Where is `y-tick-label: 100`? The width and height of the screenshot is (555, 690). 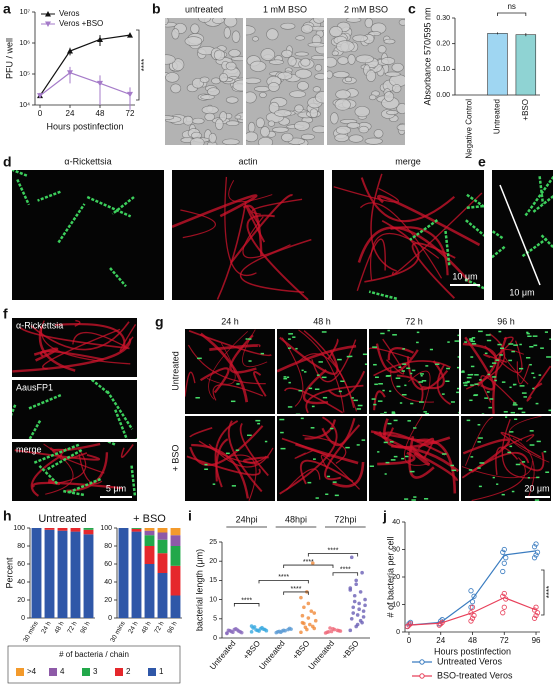 y-tick-label: 100 is located at coordinates (106, 528).